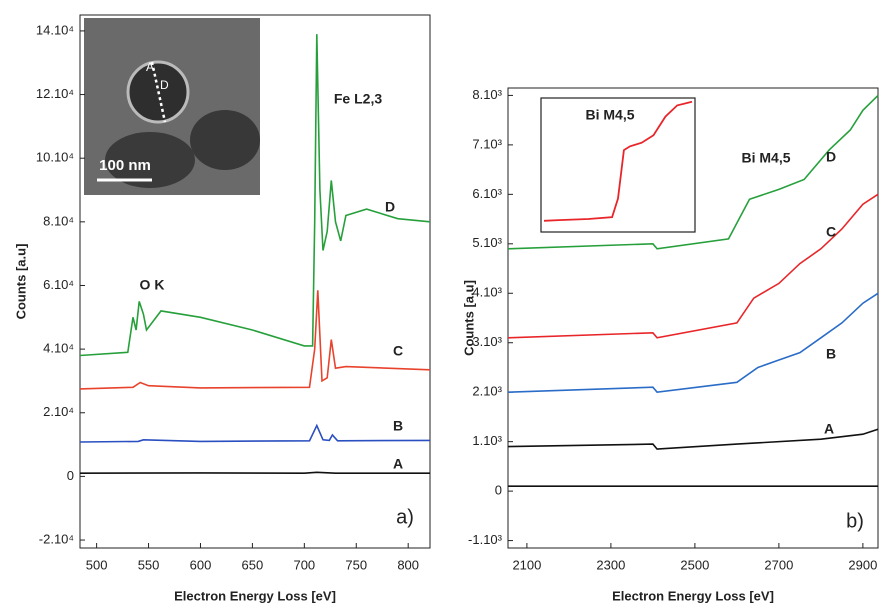  Describe the element at coordinates (125, 165) in the screenshot. I see `scale-label: 100 nm` at that location.